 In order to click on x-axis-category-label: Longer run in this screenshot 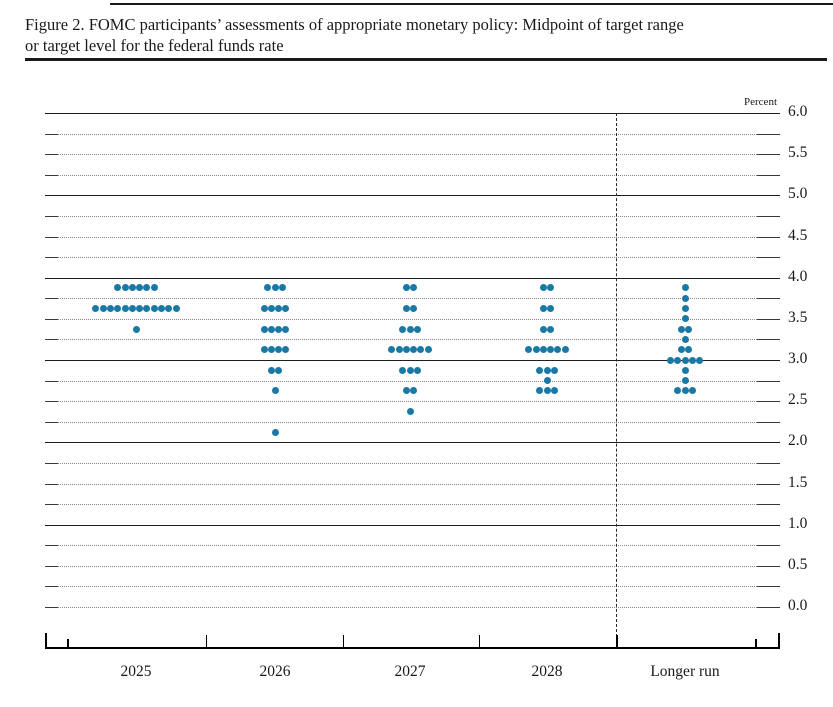, I will do `click(685, 671)`.